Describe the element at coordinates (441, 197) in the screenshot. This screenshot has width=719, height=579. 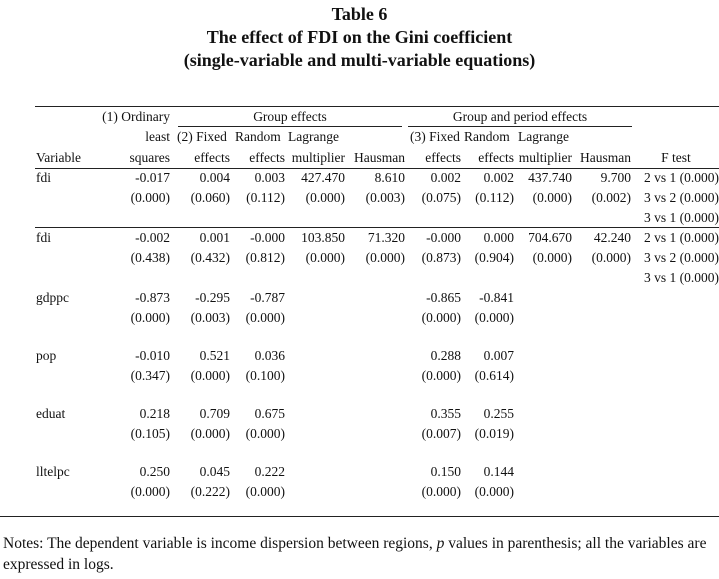
I see `p-value-cell: (0.075)` at that location.